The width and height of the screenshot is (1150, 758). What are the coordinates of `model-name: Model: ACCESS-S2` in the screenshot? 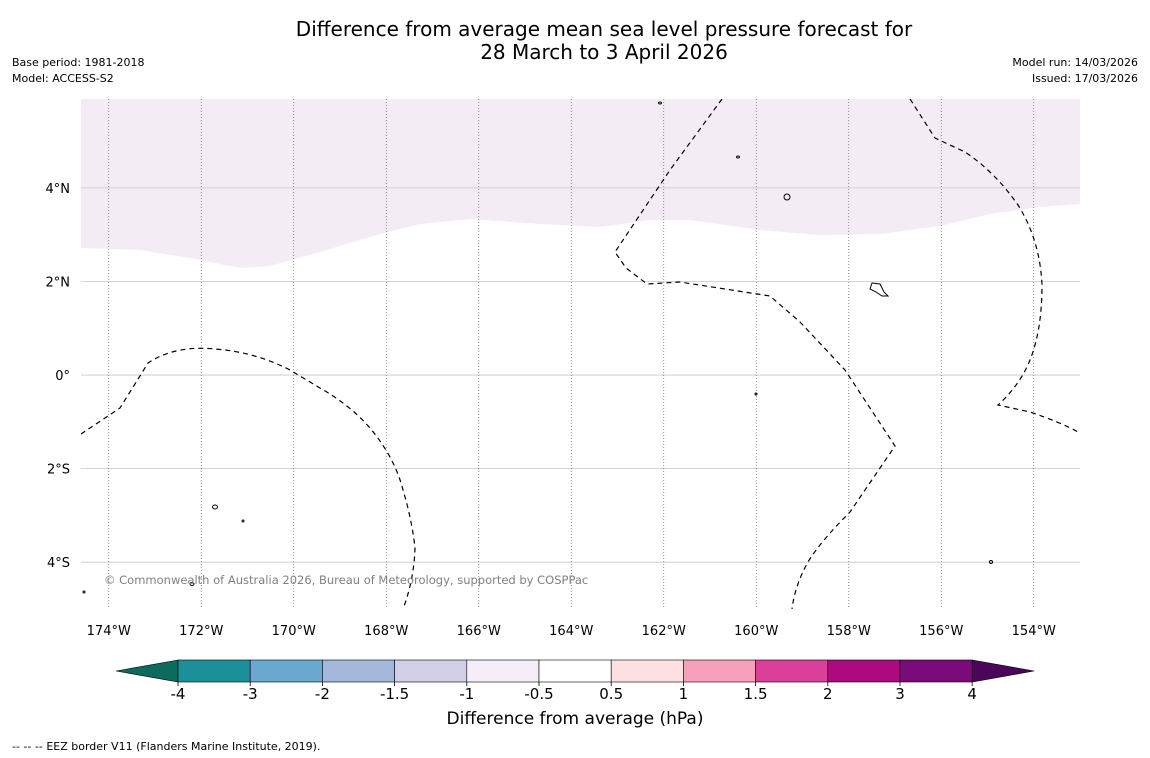 It's located at (63, 78).